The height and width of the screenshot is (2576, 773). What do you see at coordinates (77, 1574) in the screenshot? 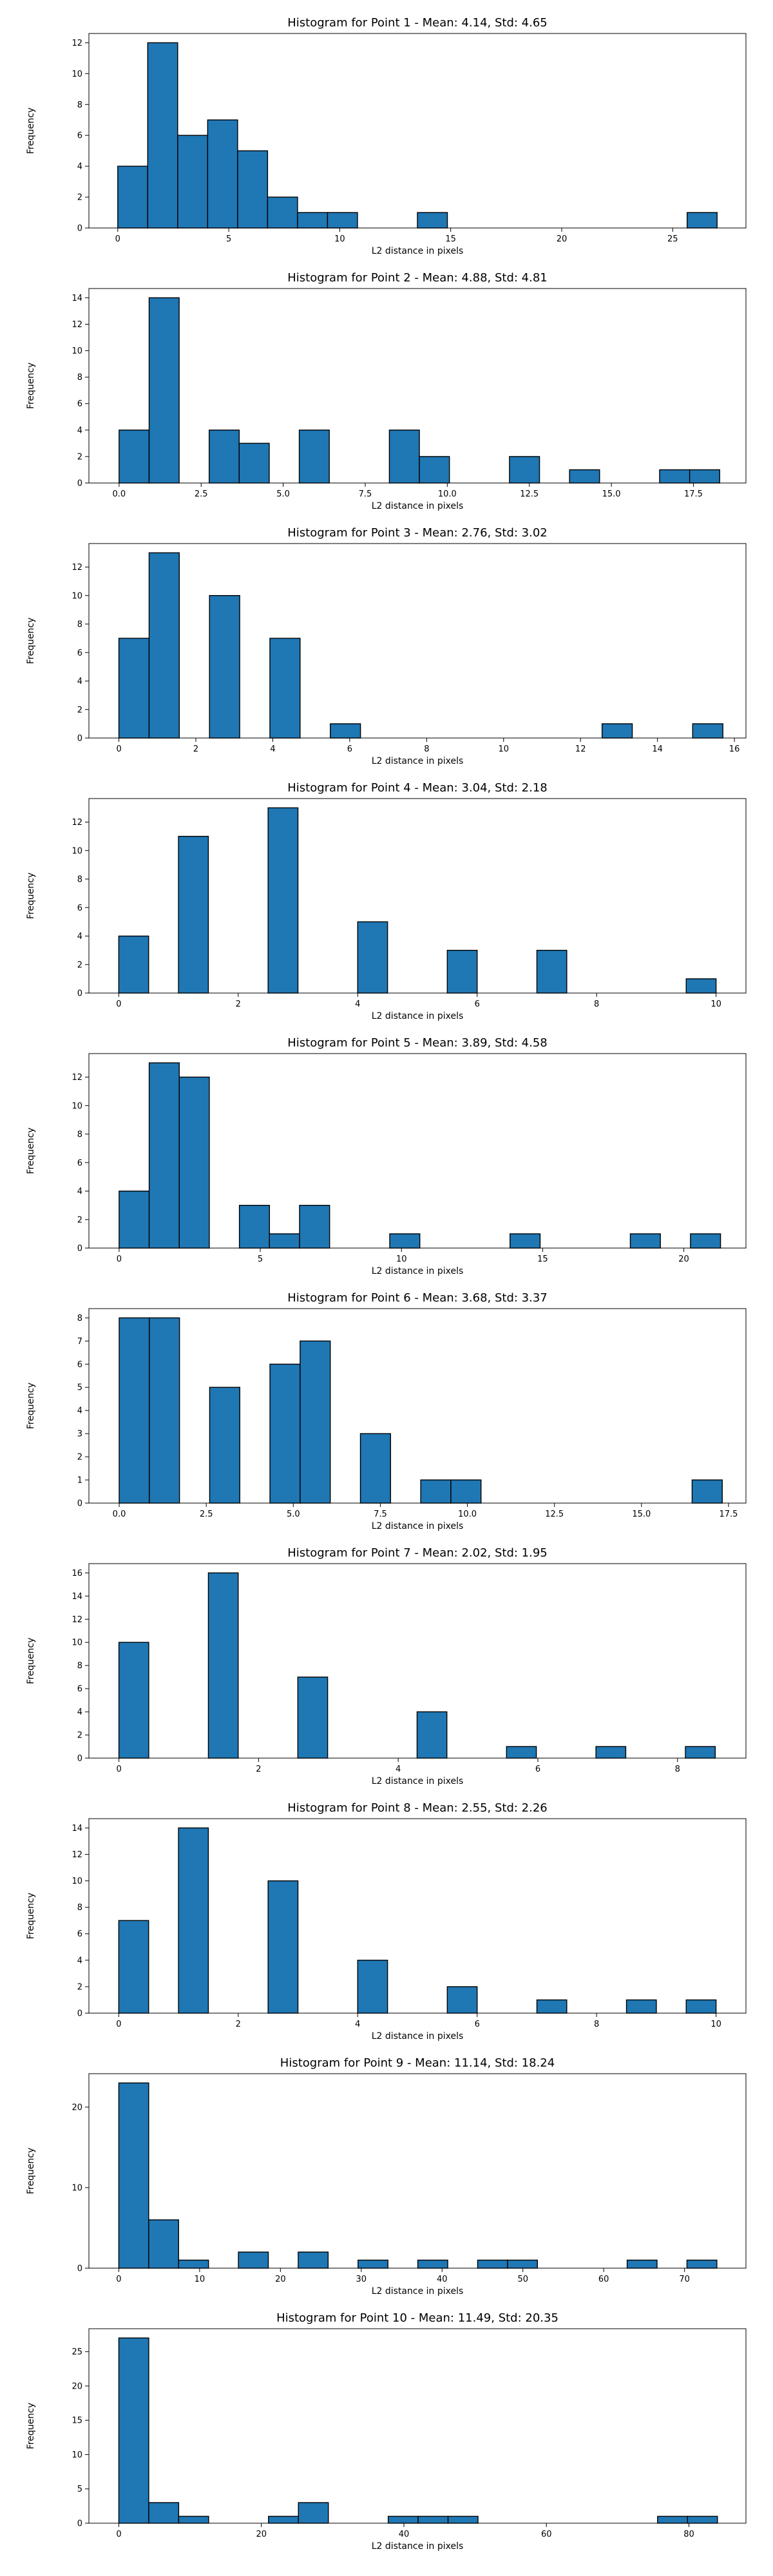
I see `y-tick-label: 16` at bounding box center [77, 1574].